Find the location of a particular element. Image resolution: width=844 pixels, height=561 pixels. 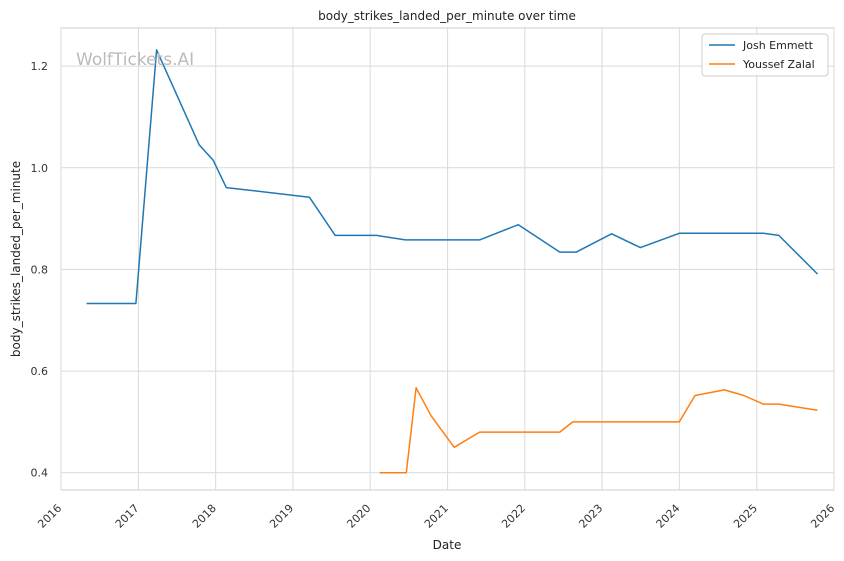

y-tick-label: 0.6 is located at coordinates (40, 371).